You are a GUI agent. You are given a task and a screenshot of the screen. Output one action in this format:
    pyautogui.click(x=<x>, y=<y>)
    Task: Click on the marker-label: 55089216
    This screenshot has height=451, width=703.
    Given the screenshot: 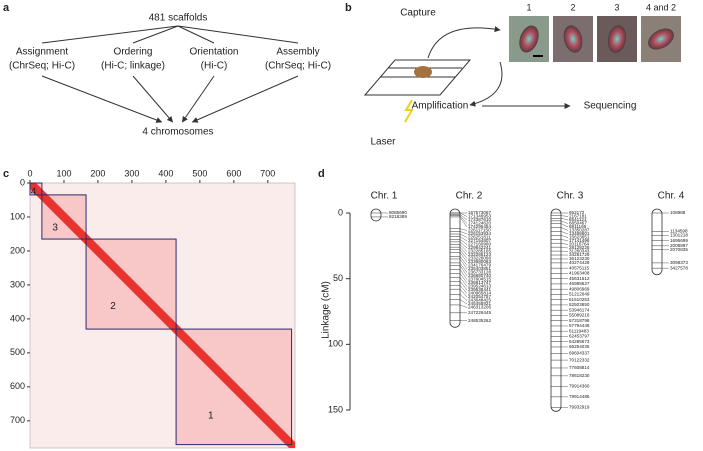 What is the action you would take?
    pyautogui.click(x=579, y=315)
    